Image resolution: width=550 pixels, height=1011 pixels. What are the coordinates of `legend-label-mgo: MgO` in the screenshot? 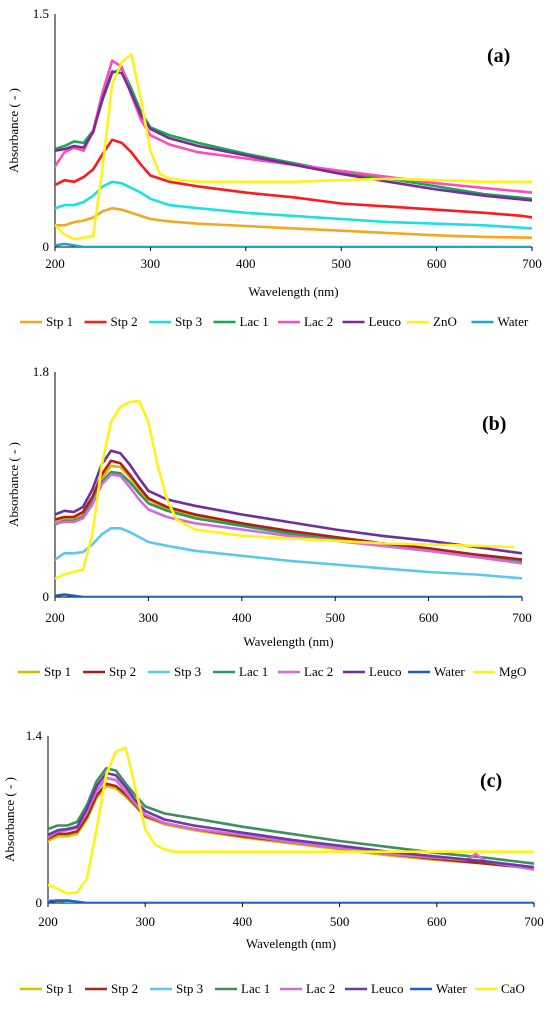 It's located at (512, 671).